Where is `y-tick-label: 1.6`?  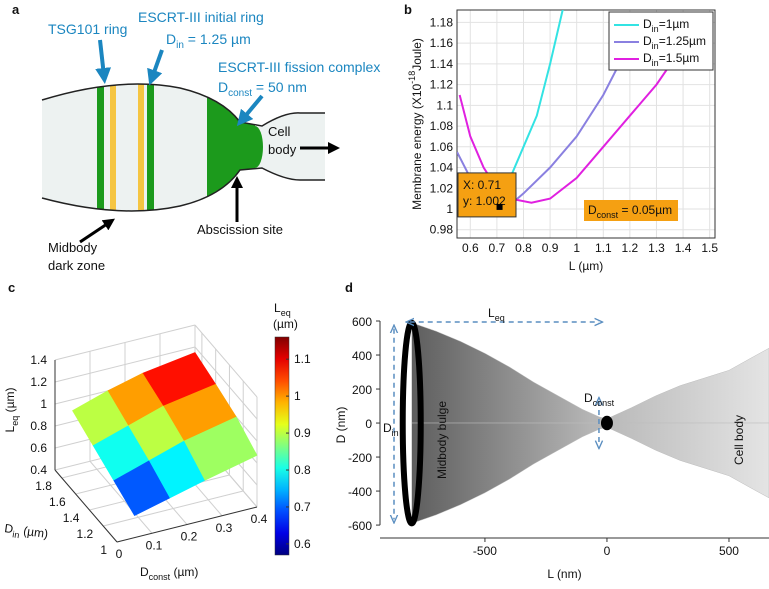
y-tick-label: 1.6 is located at coordinates (57, 502).